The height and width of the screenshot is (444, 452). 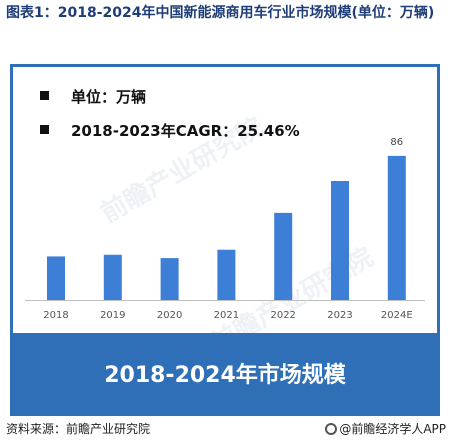 I want to click on brand-text: @前瞻经济学人APP, so click(x=392, y=429).